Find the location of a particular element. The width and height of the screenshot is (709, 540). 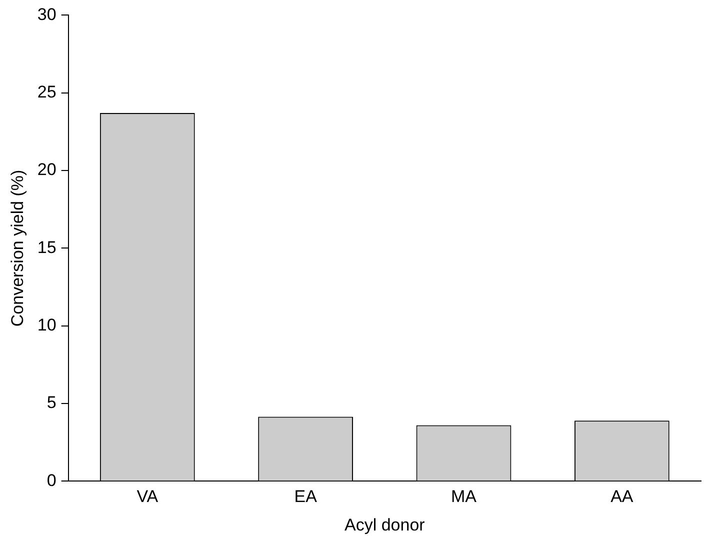

y-tick-label: 10 is located at coordinates (46, 325).